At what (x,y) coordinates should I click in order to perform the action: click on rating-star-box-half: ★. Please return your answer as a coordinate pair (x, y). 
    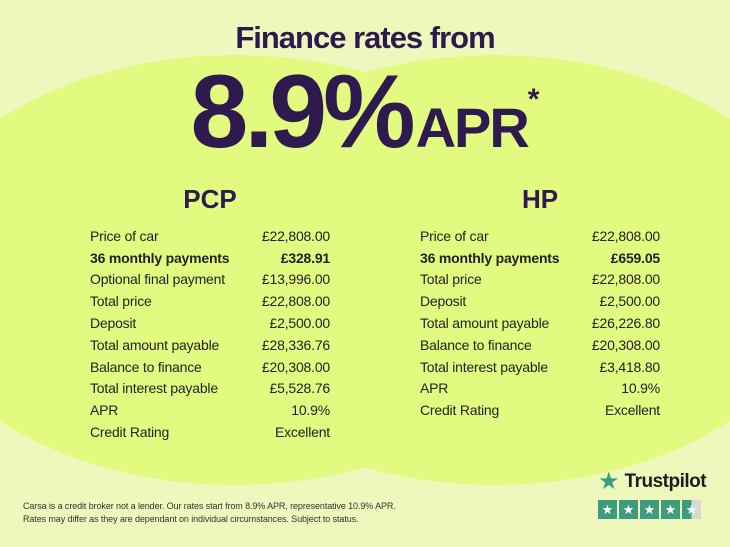
    Looking at the image, I should click on (691, 509).